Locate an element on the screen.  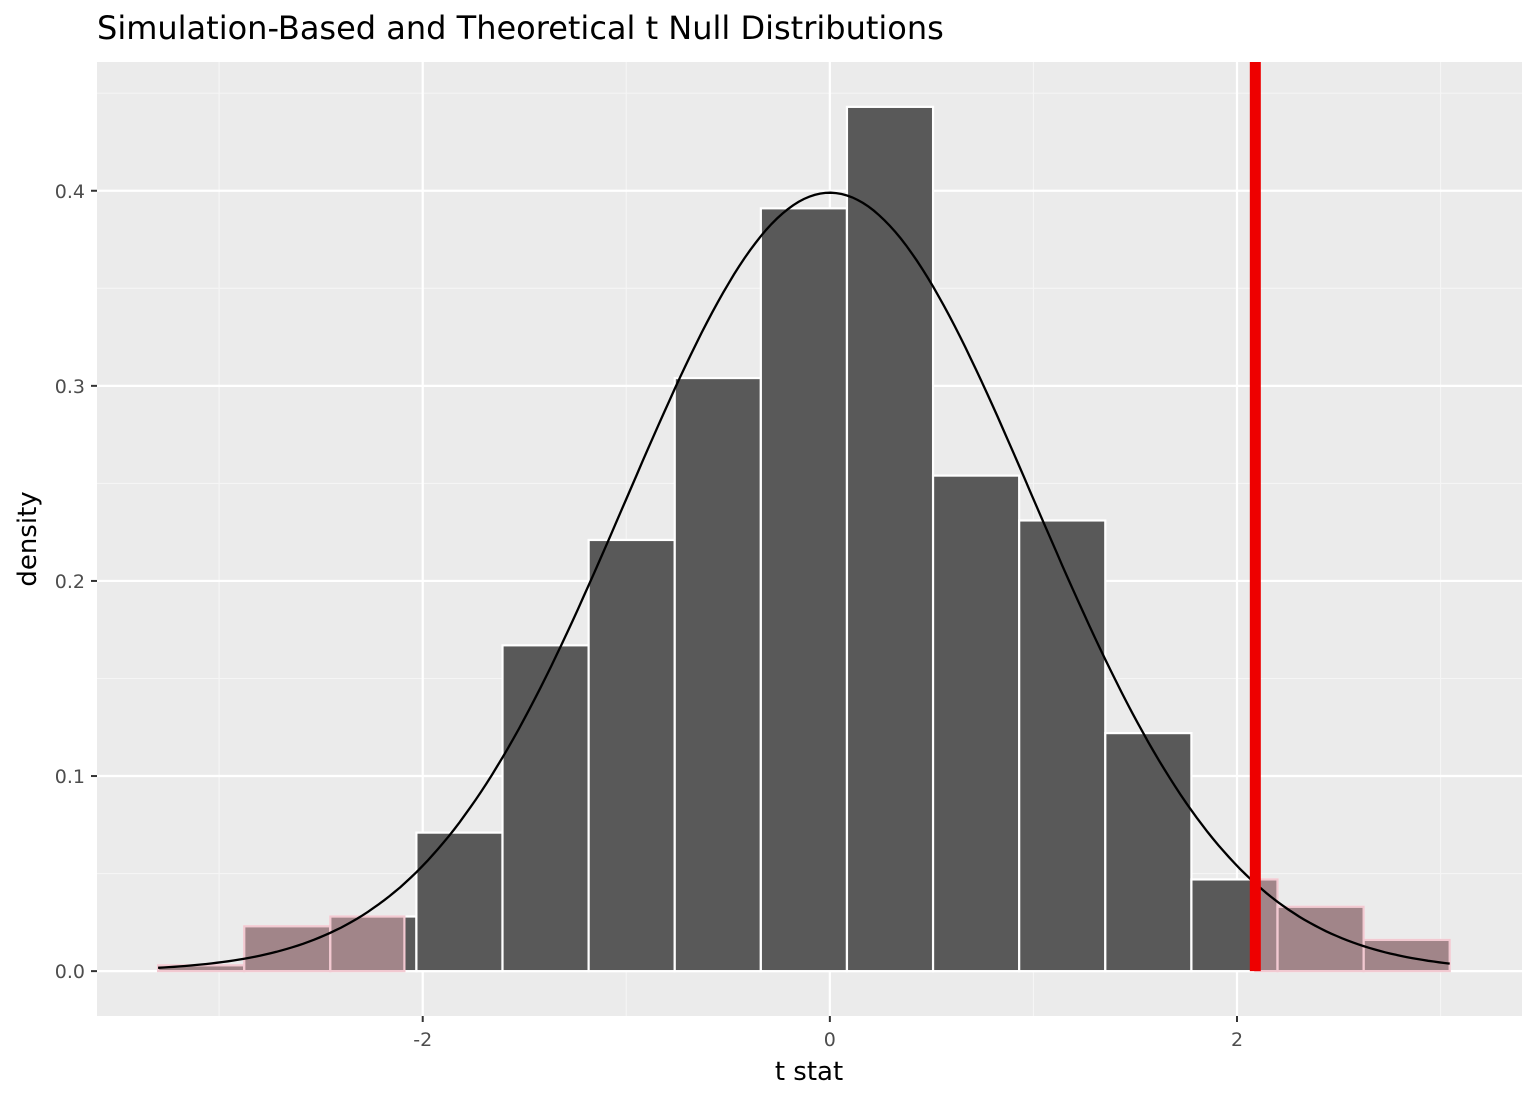
y-axis-title: density is located at coordinates (28, 538).